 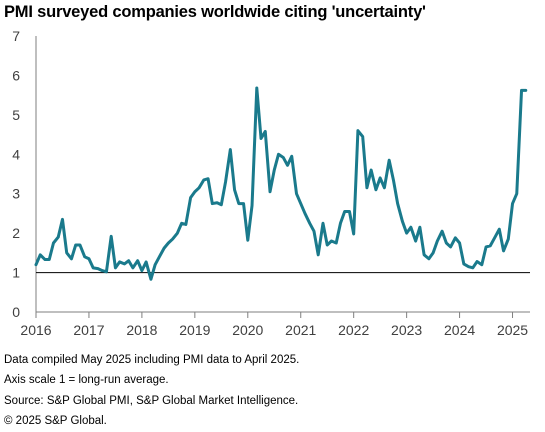 I want to click on x-tick-label: 2023, so click(x=406, y=330).